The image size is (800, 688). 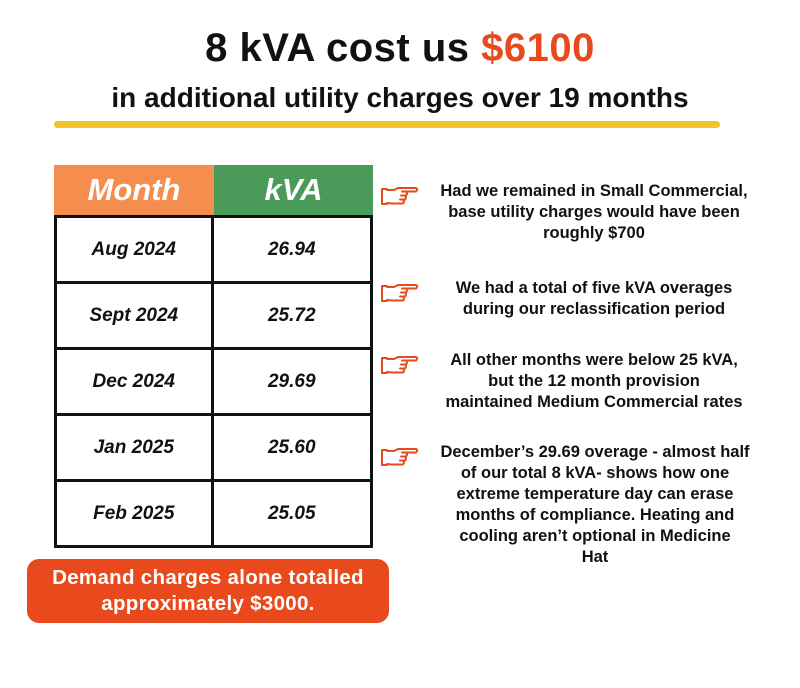 What do you see at coordinates (595, 536) in the screenshot?
I see `note-line: cooling aren’t optional in Medicine` at bounding box center [595, 536].